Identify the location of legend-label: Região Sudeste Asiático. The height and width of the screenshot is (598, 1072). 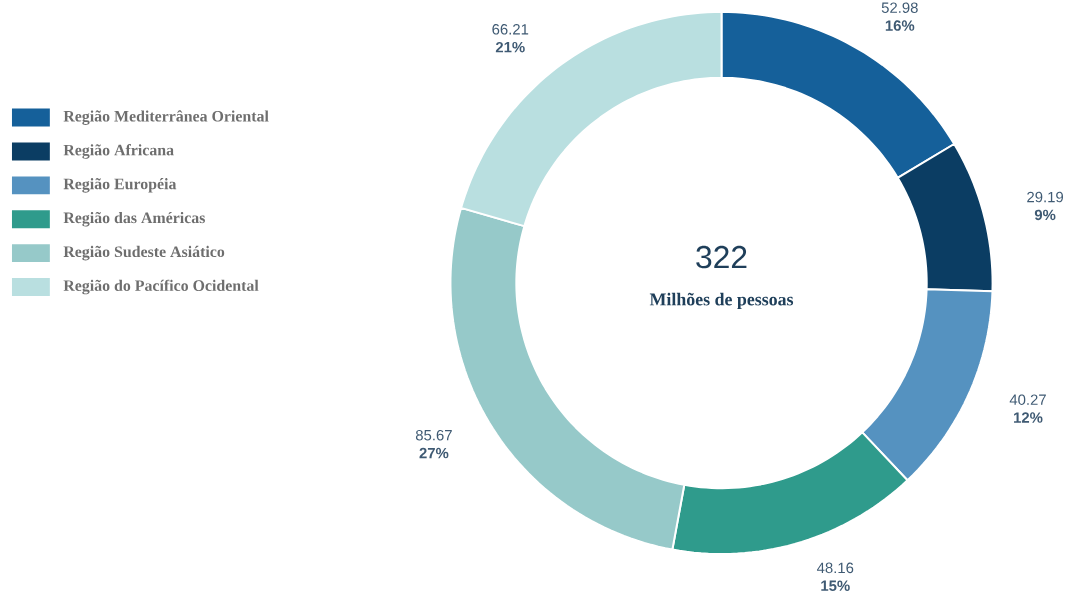
(144, 253).